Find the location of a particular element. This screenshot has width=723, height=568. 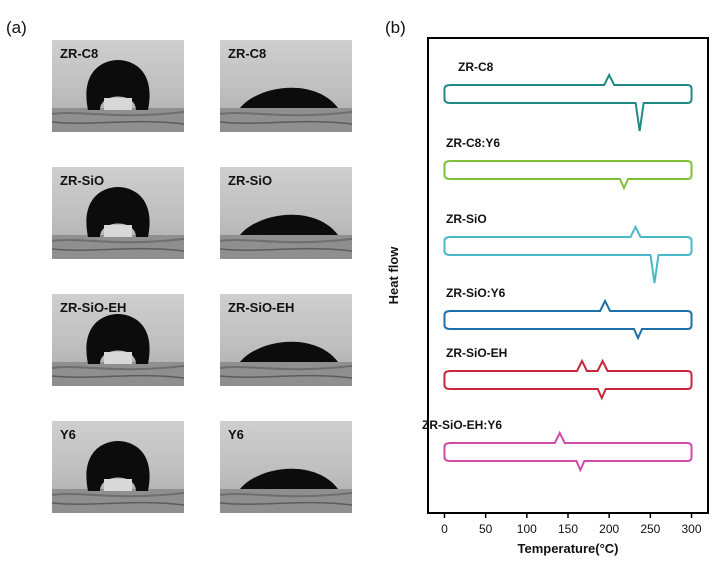

x-tick-label: 300 is located at coordinates (692, 529).